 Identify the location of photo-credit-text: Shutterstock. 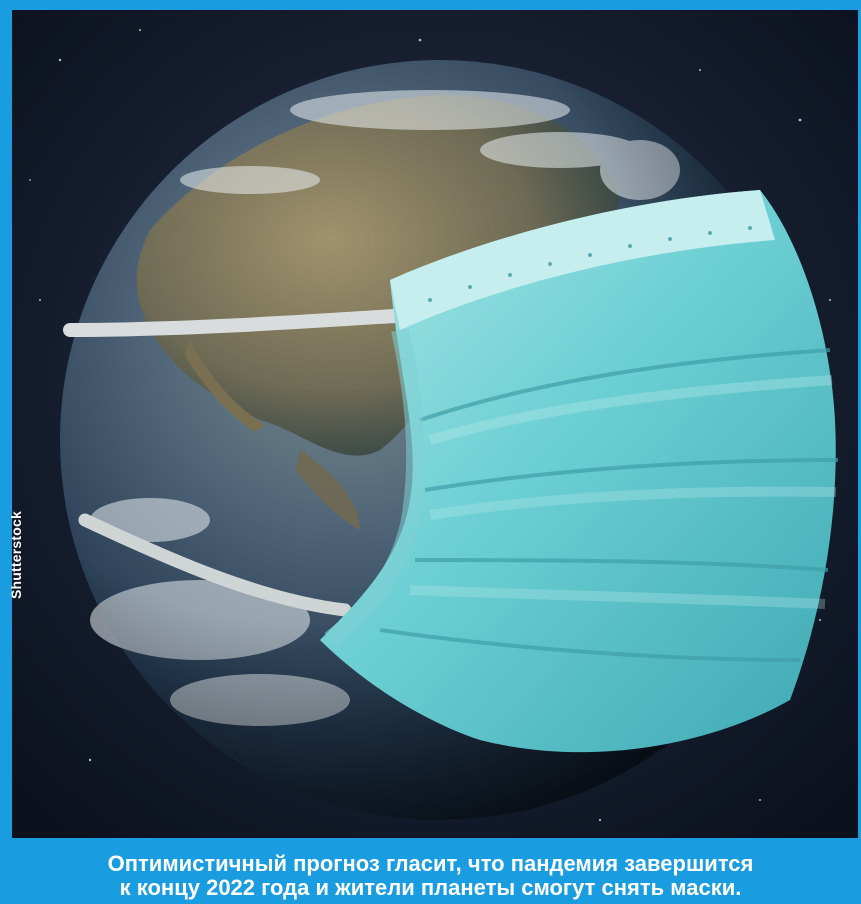
(16, 555).